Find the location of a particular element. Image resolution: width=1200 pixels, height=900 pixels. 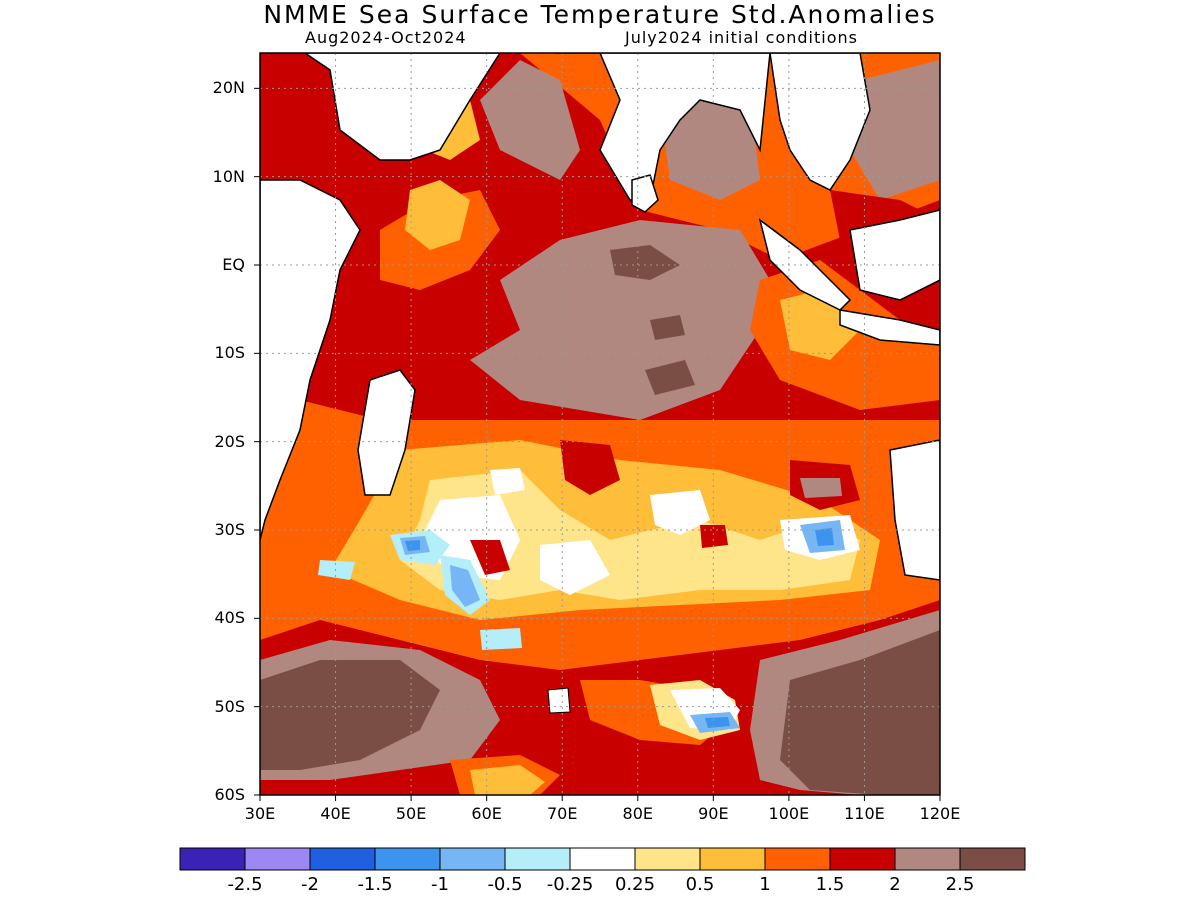

colorbar-label: 2 is located at coordinates (895, 884).